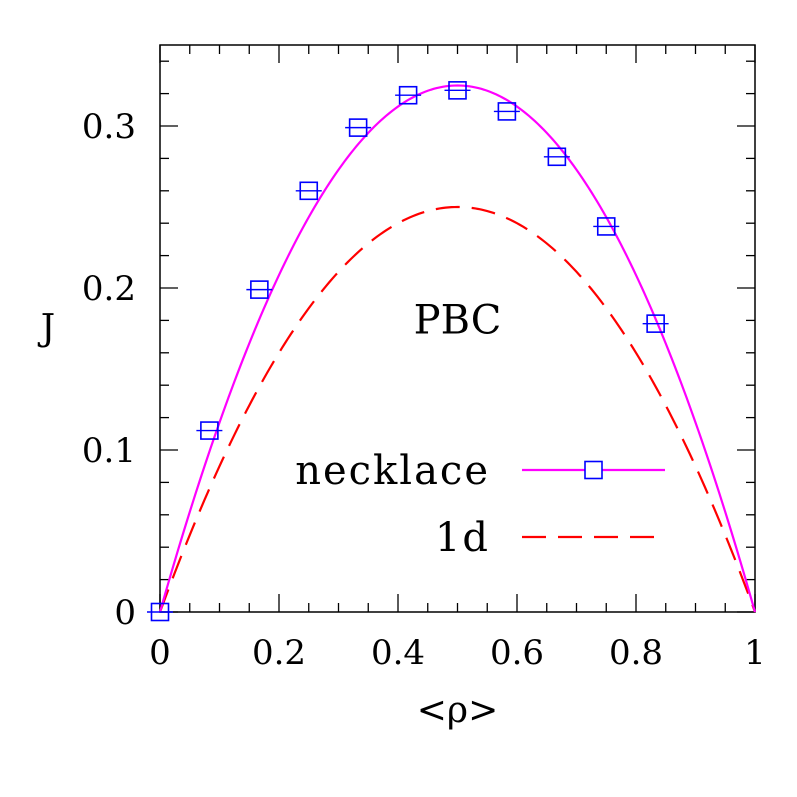  What do you see at coordinates (109, 127) in the screenshot?
I see `y-tick-label: 0.3` at bounding box center [109, 127].